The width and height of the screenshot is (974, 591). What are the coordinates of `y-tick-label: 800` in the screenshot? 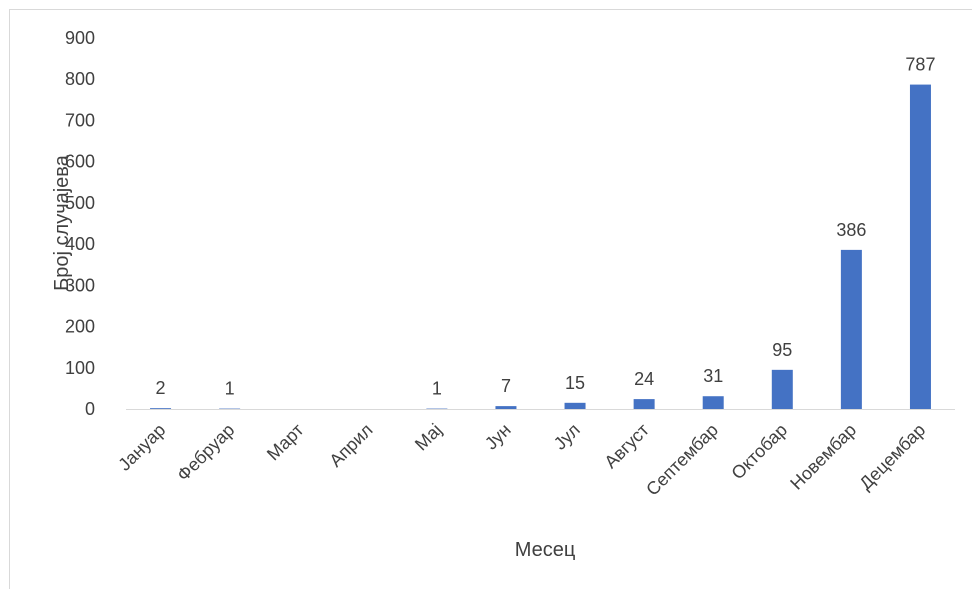 It's located at (80, 79).